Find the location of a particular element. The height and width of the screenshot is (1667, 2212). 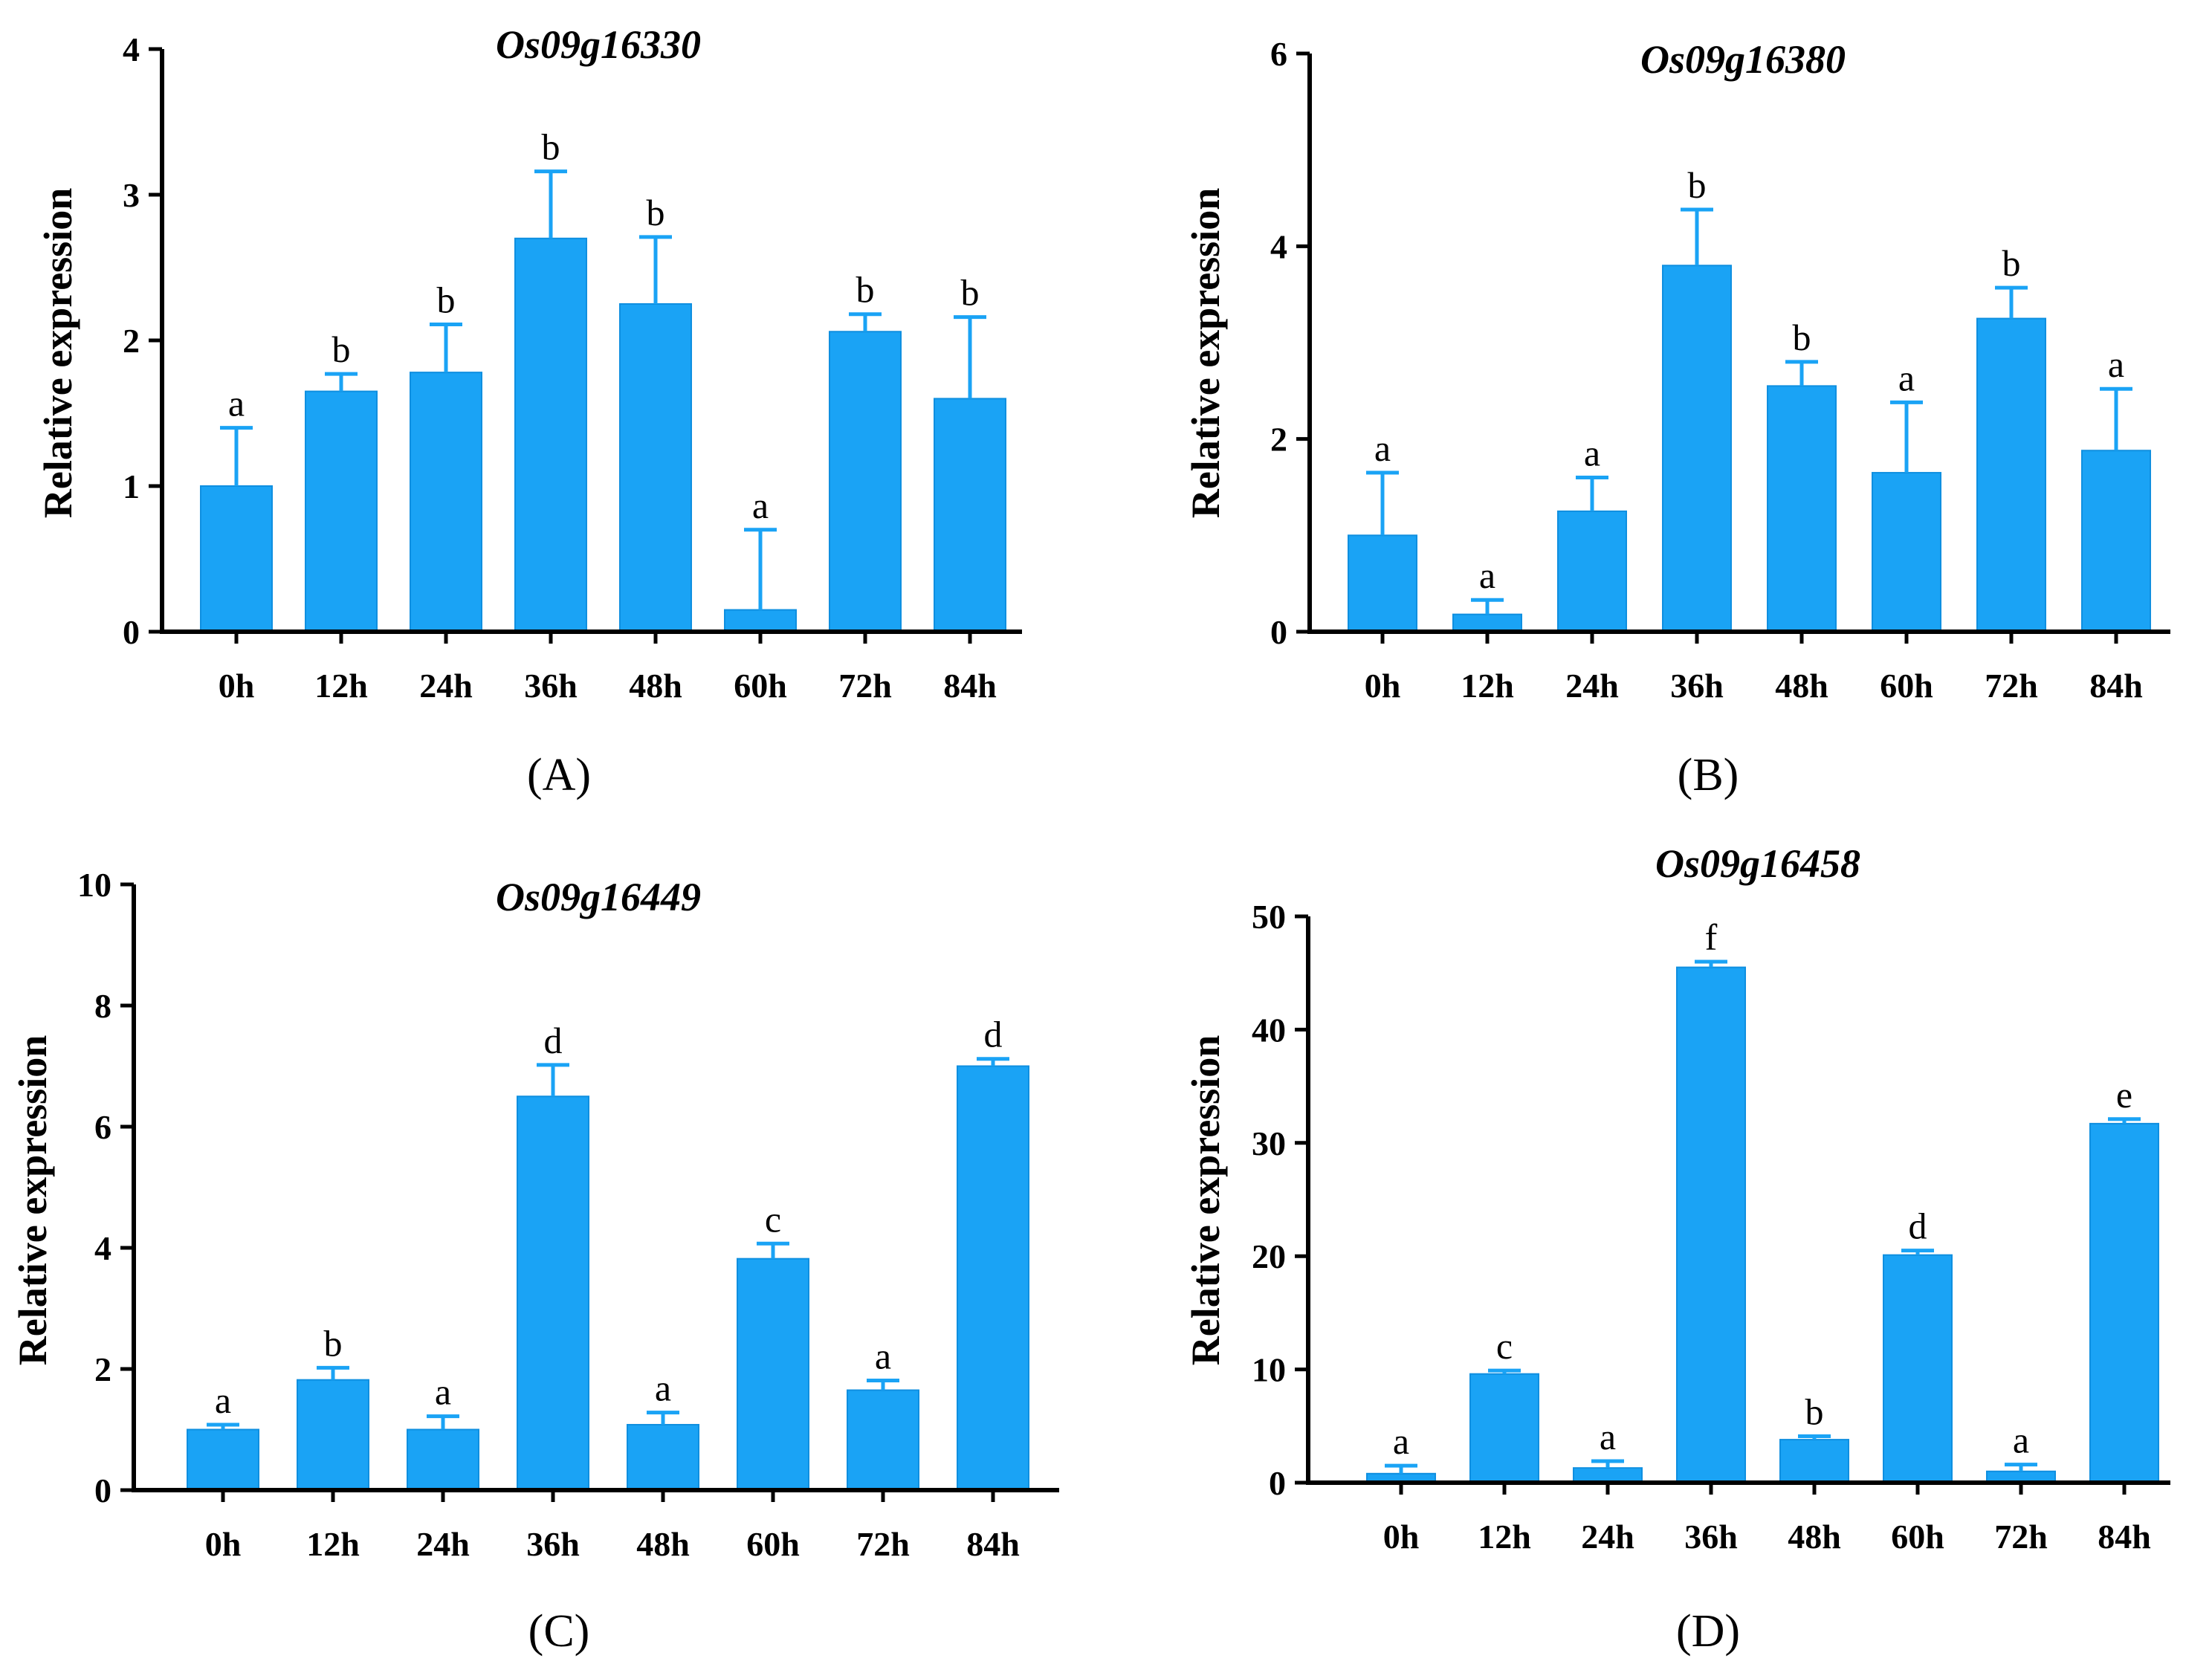

panel-b-y-ticks: 0 2 4 6 is located at coordinates (1290, 343).